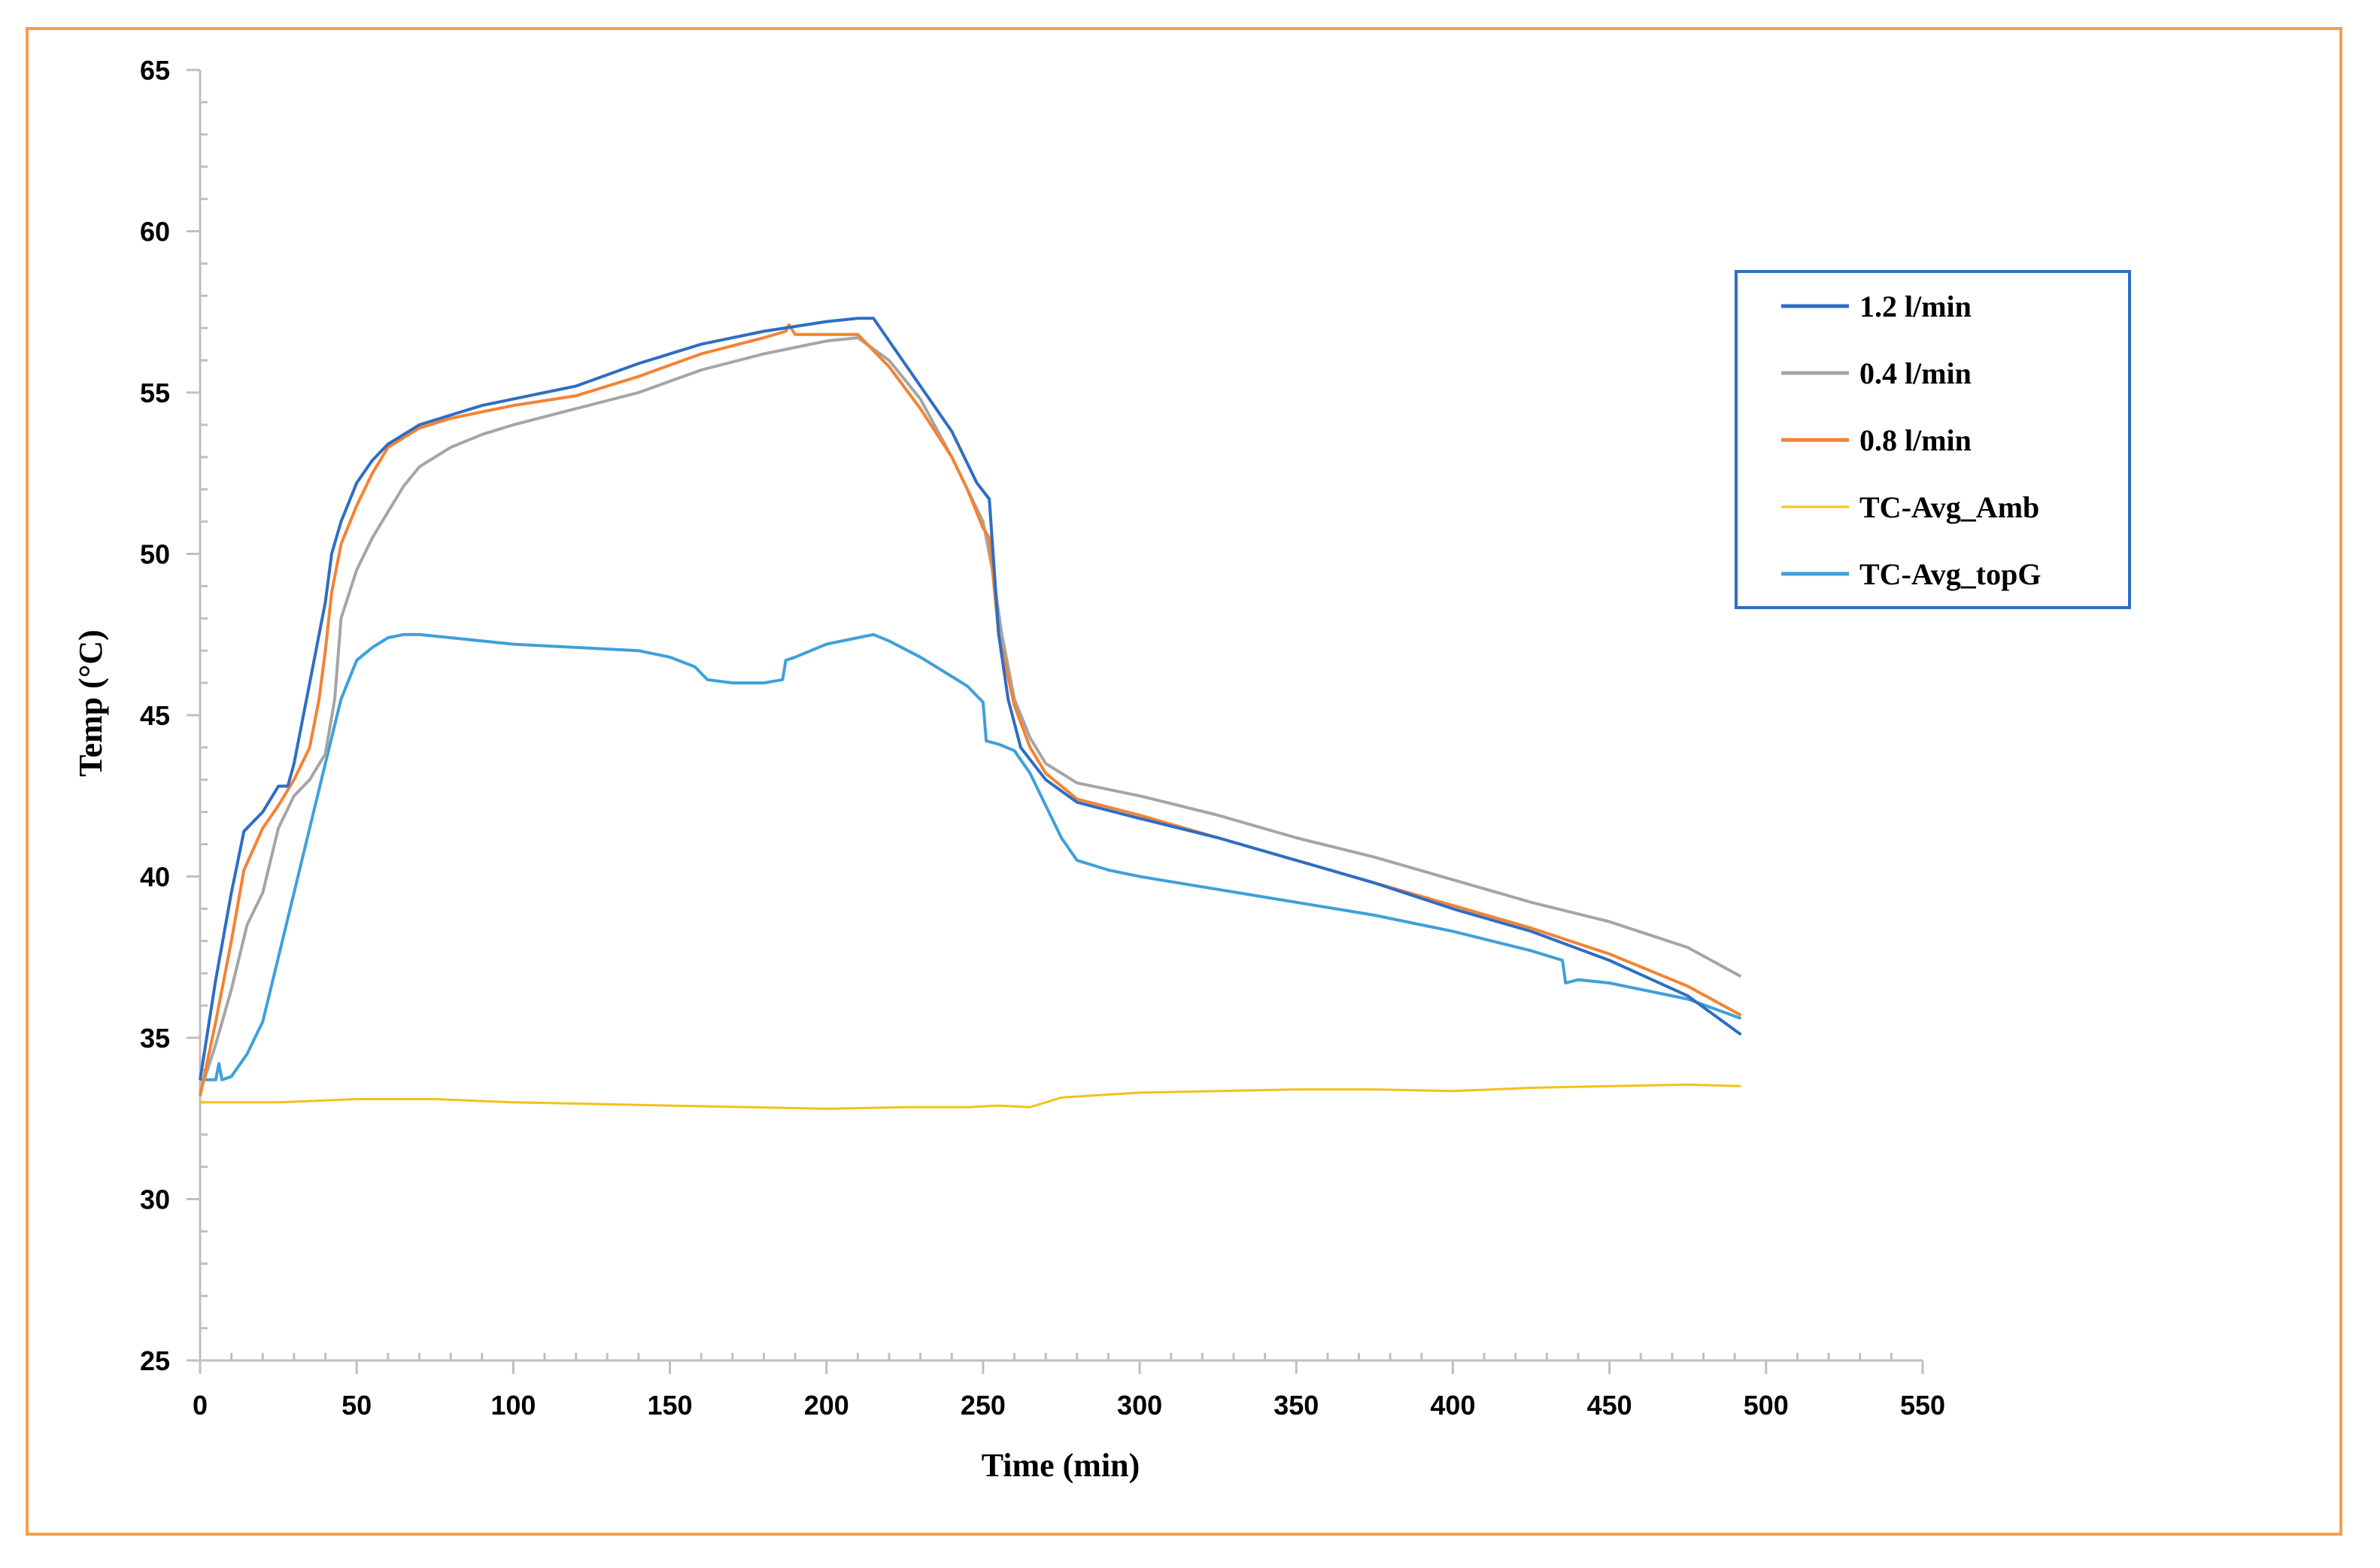 The image size is (2380, 1568). Describe the element at coordinates (200, 1406) in the screenshot. I see `x-tick-label: 0` at that location.